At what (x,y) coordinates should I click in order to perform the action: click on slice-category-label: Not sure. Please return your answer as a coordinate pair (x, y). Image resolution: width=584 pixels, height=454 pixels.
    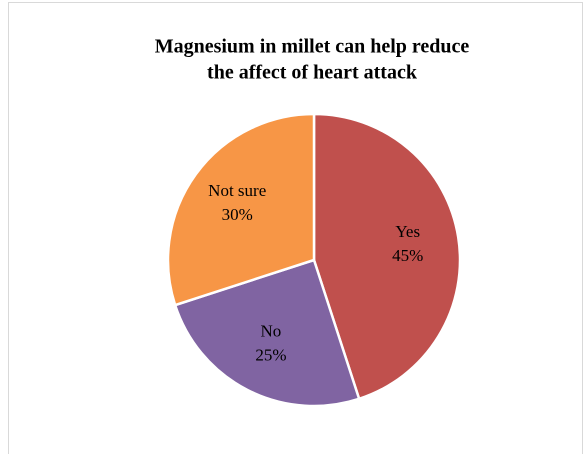
    Looking at the image, I should click on (237, 190).